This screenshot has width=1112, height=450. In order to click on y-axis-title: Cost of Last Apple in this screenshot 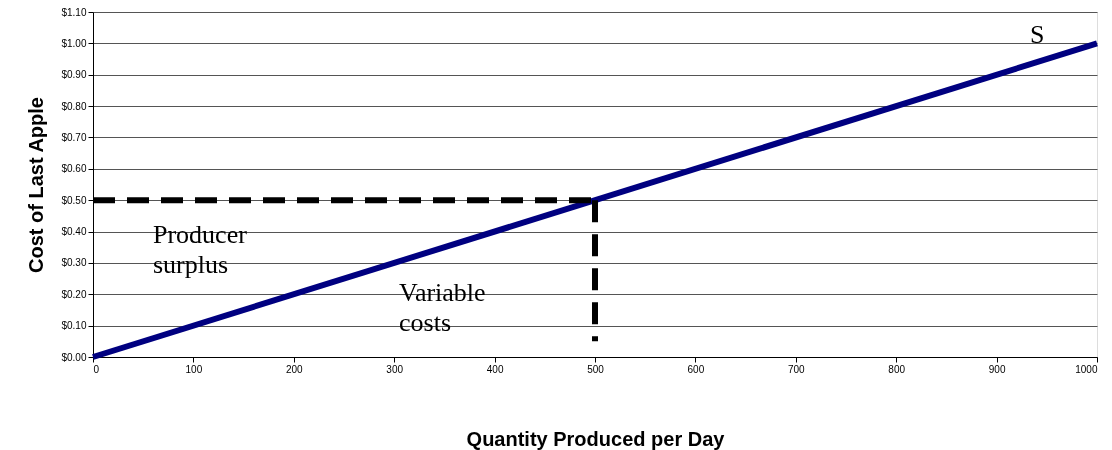, I will do `click(36, 185)`.